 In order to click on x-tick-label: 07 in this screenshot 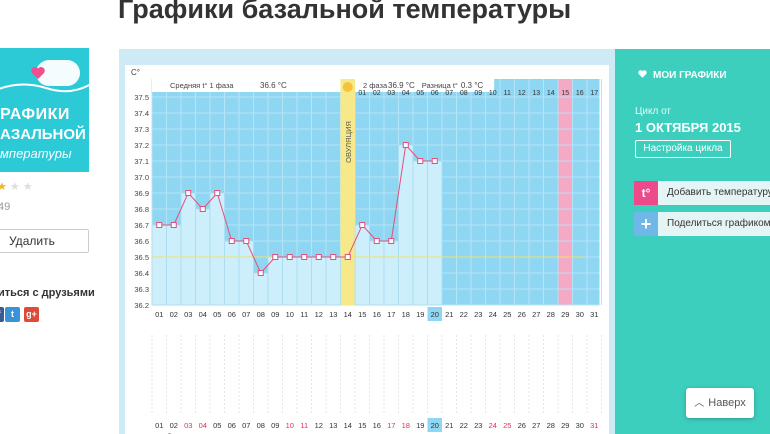, I will do `click(246, 314)`.